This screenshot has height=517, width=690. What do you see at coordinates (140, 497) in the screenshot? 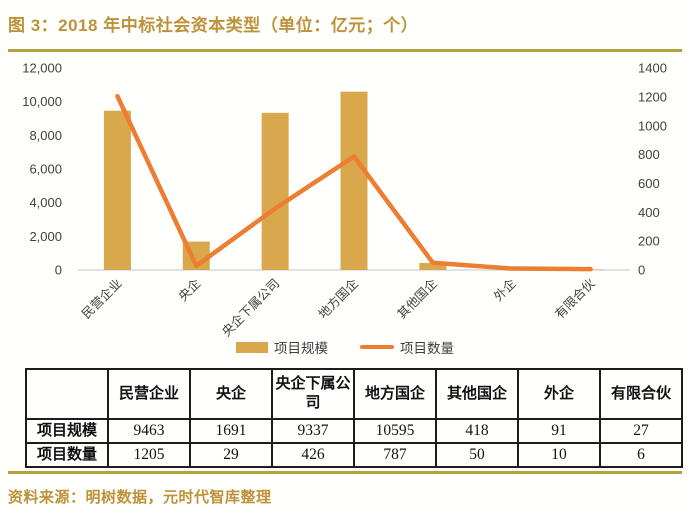
I see `source-note: 资料来源：明树数据，元时代智库整理` at bounding box center [140, 497].